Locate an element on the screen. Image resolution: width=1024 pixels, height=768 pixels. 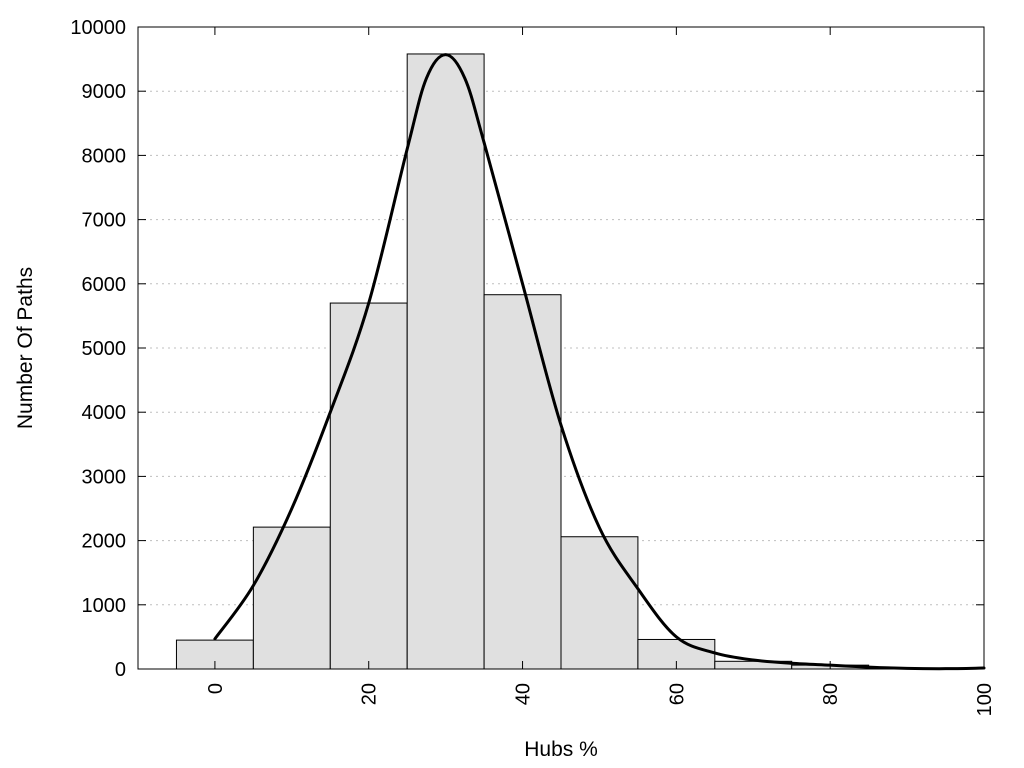
y-tick-label: 1000 is located at coordinates (104, 606).